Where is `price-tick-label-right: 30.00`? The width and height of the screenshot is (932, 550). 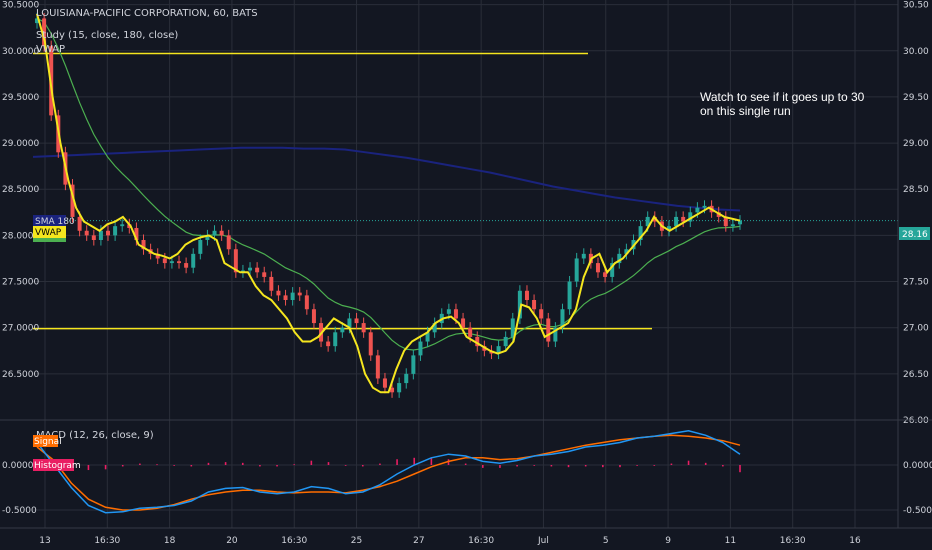 price-tick-label-right: 30.00 is located at coordinates (916, 52).